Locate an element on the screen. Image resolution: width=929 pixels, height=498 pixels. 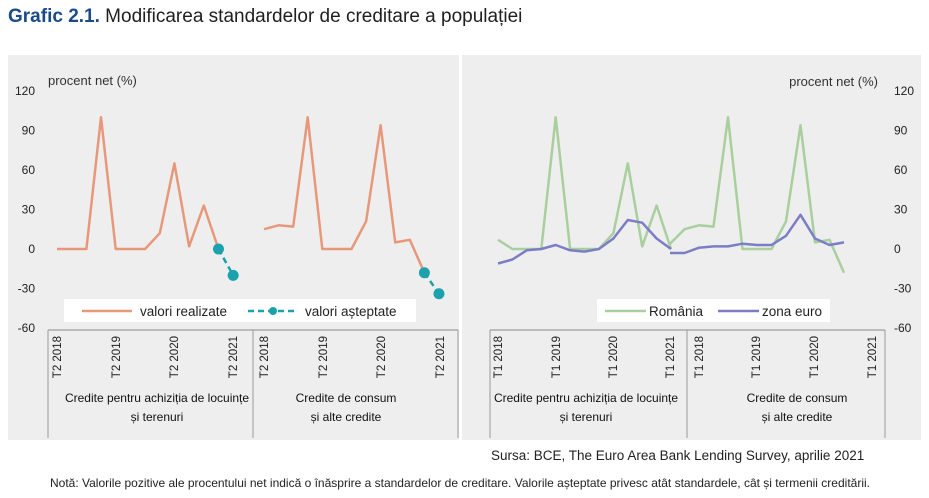
y-tick-label-left: 90 is located at coordinates (29, 130).